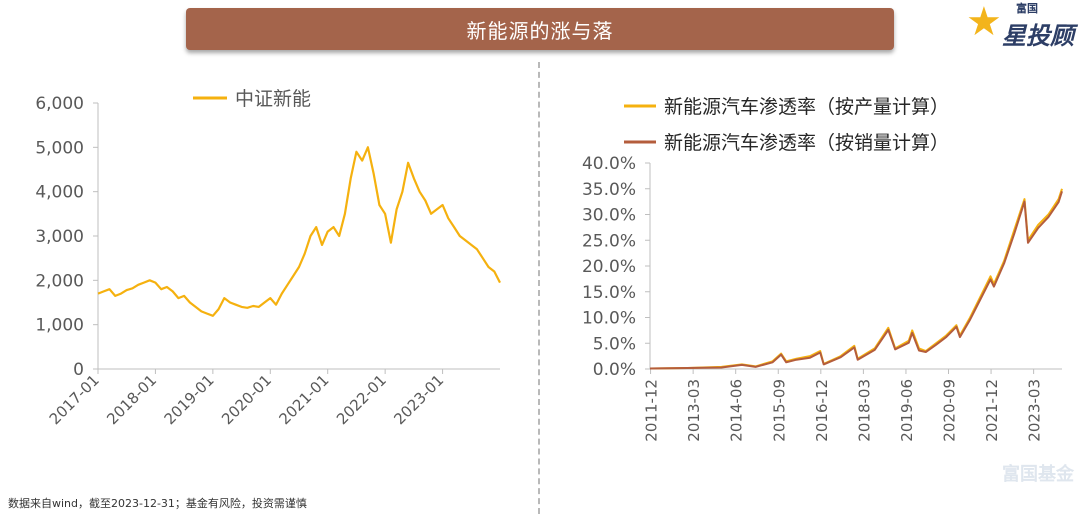 The image size is (1080, 515). Describe the element at coordinates (652, 410) in the screenshot. I see `x-tick-label: 2011-12` at that location.